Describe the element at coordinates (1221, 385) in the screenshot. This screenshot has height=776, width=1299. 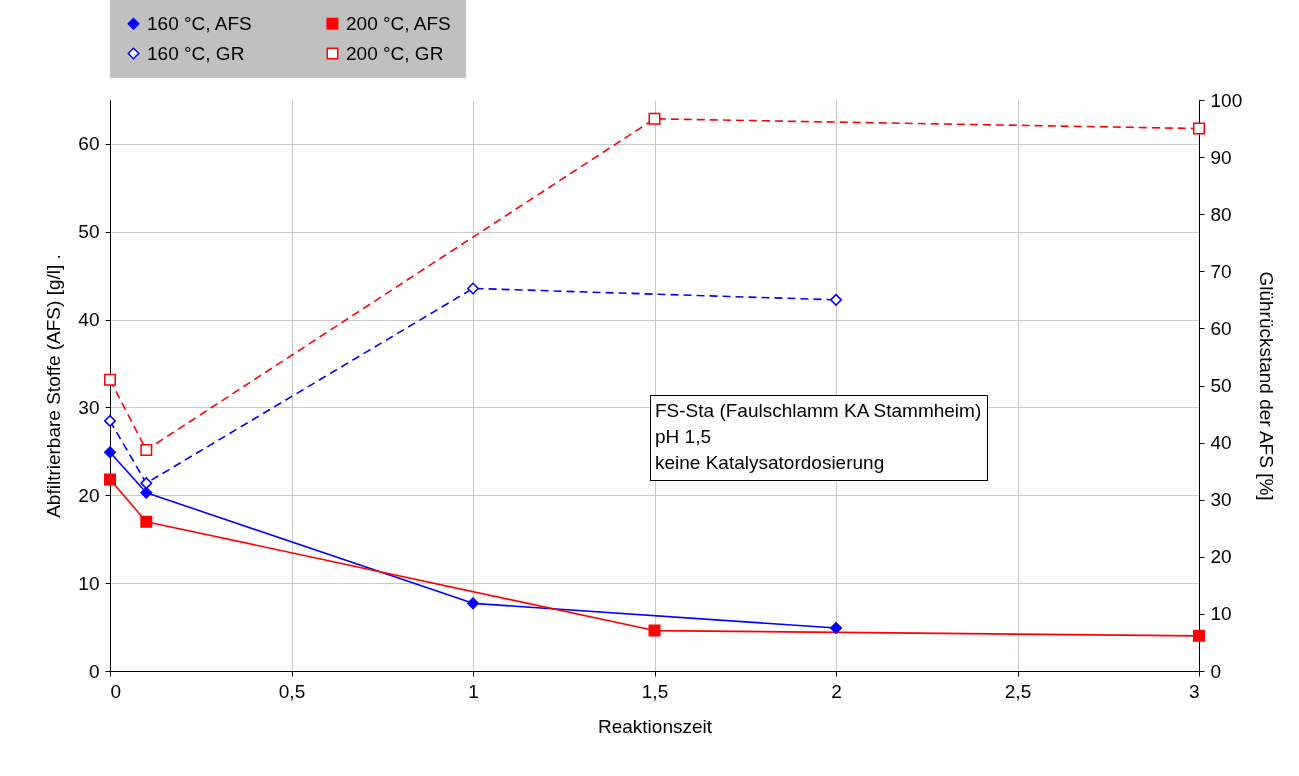
I see `y2-tick-label: 50` at that location.